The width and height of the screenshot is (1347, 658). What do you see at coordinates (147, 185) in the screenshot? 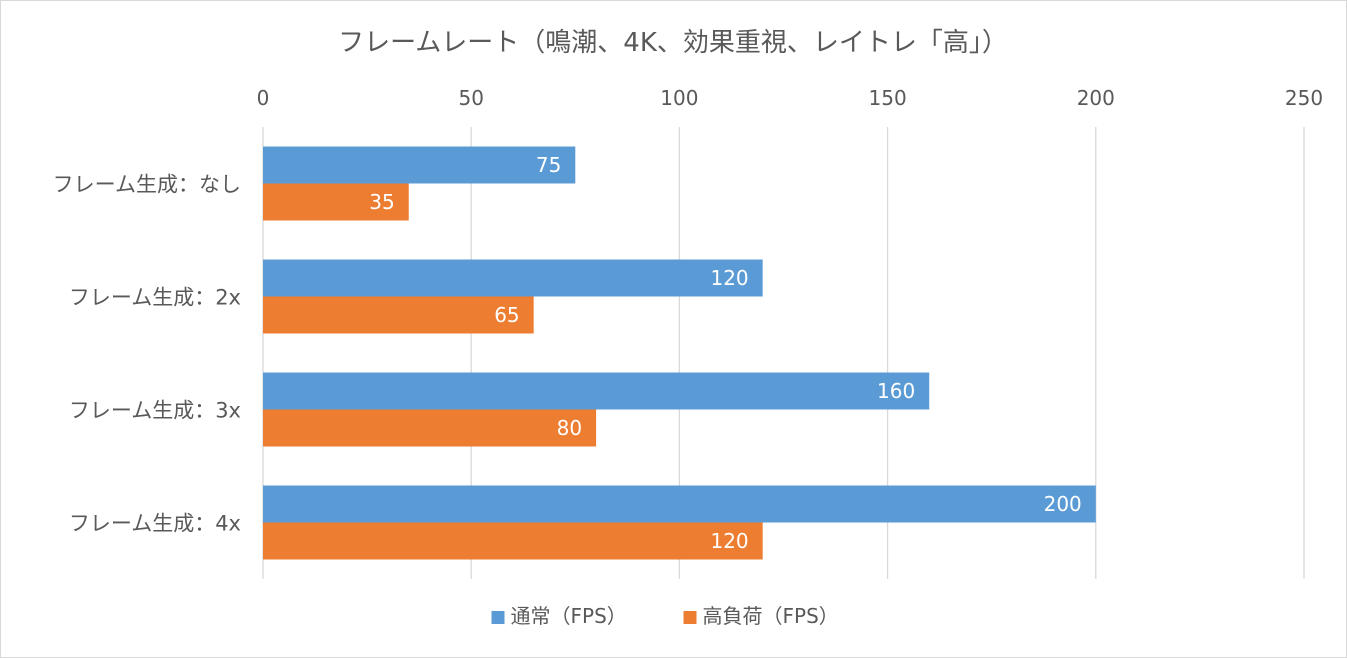
I see `category-label: フレーム生成：なし` at bounding box center [147, 185].